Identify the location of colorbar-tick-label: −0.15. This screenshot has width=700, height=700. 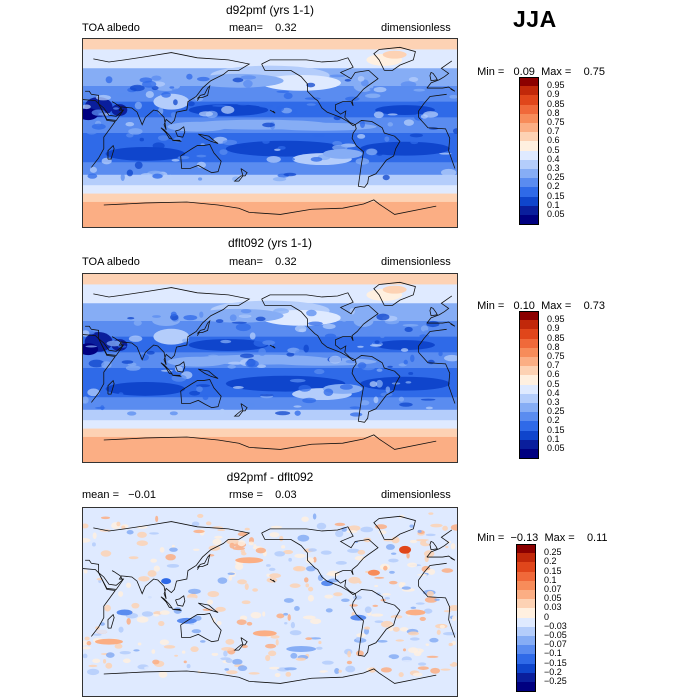
(555, 662).